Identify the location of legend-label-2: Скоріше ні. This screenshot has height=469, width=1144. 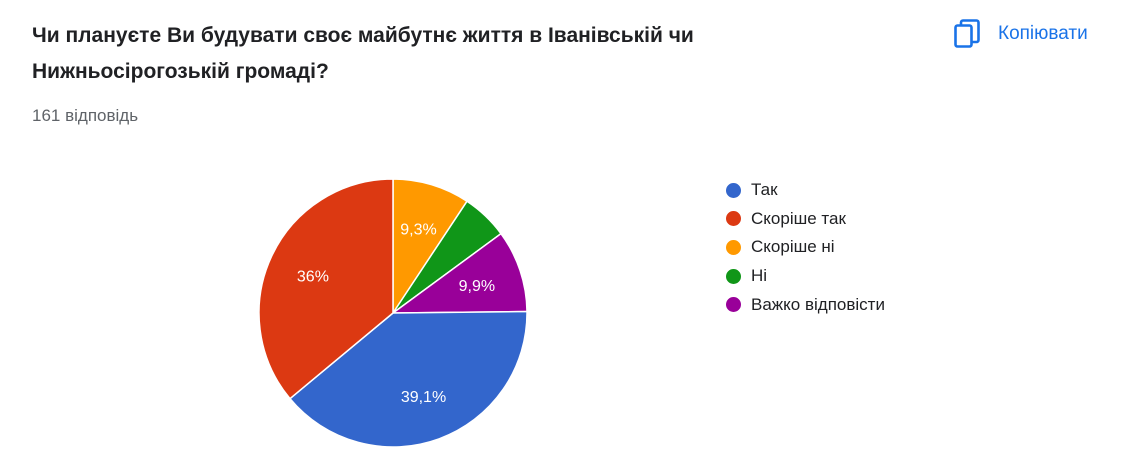
(793, 247).